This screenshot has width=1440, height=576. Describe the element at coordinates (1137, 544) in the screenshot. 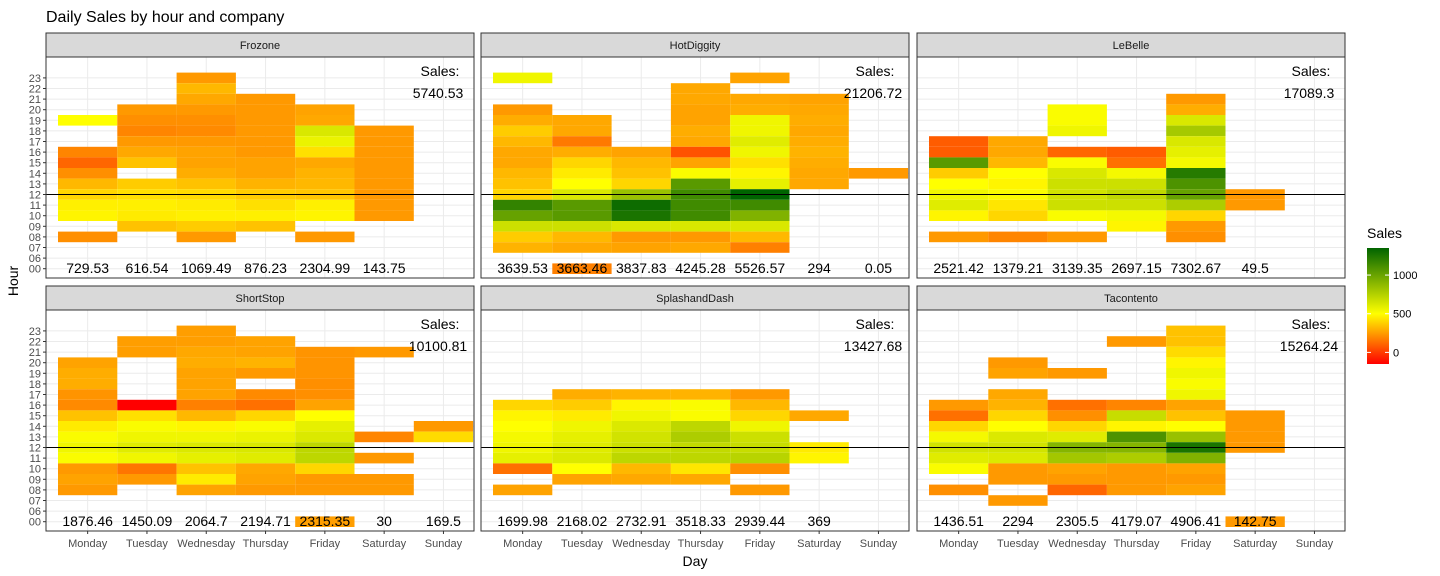

I see `x-tick-label: Thursday` at that location.